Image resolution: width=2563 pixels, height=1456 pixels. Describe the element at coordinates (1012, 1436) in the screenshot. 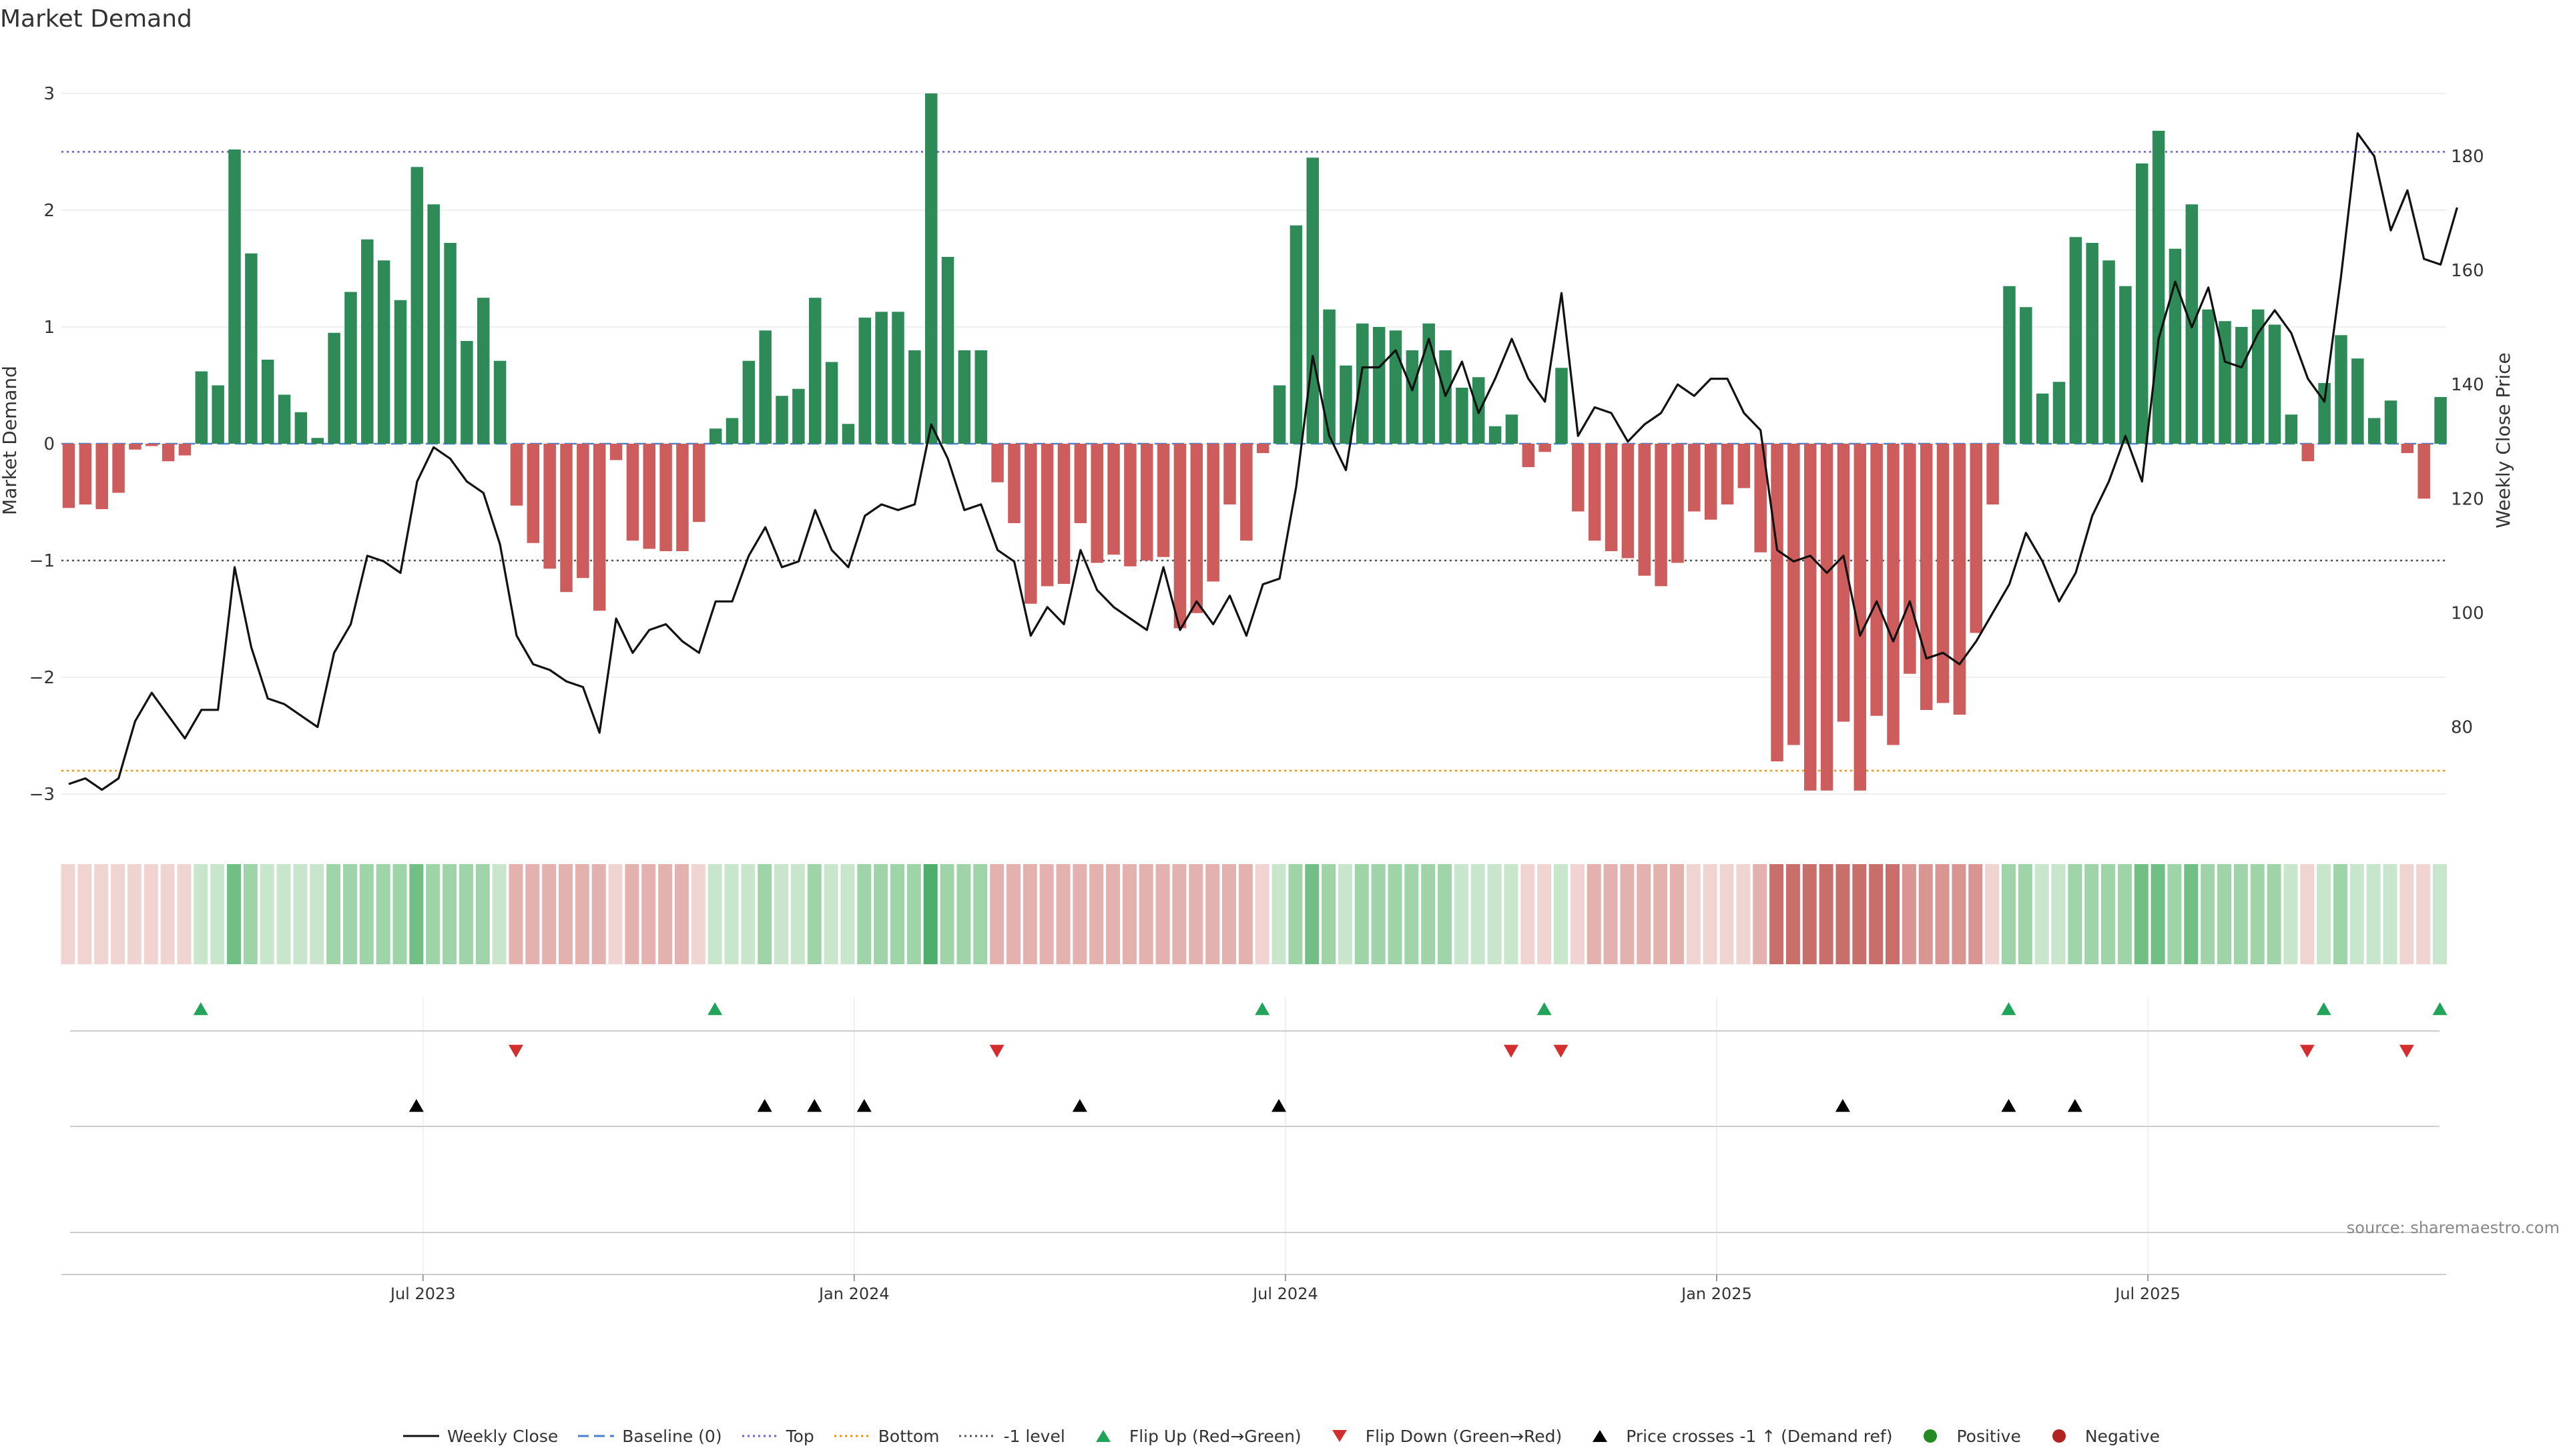

I see `legend-item-minus-one: -1 level` at that location.